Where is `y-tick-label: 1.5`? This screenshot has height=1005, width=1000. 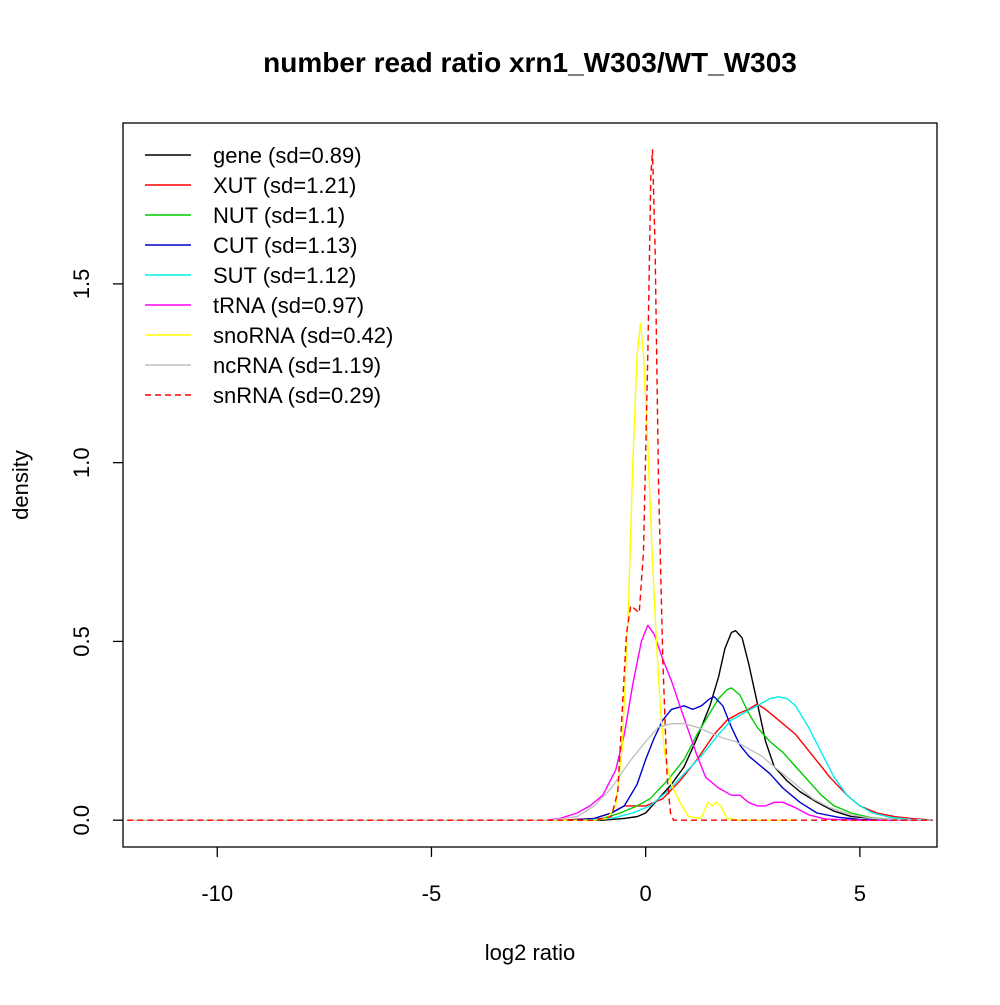
y-tick-label: 1.5 is located at coordinates (81, 284).